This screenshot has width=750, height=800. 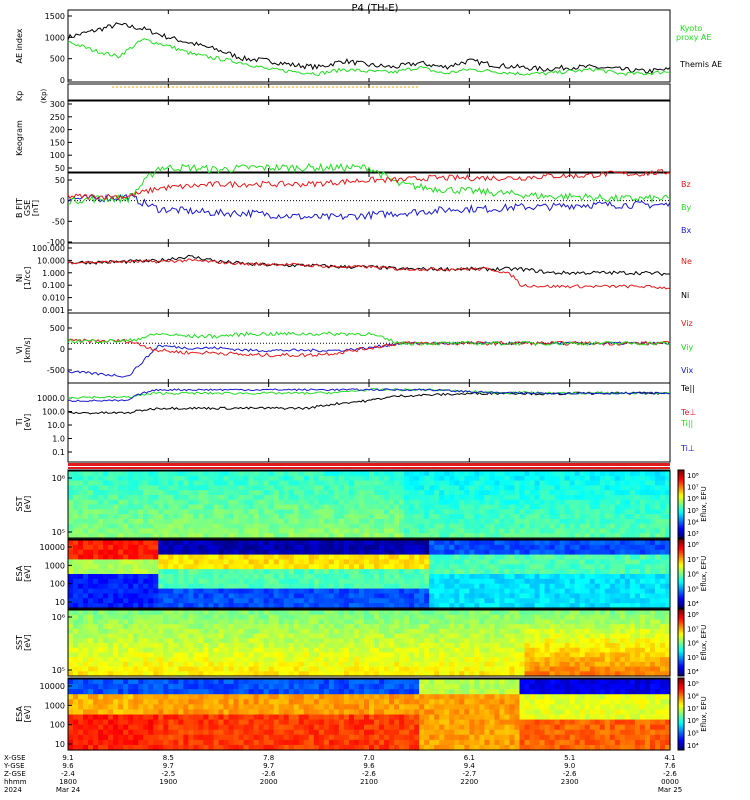 I want to click on ytick-label-b-3: -100, so click(x=56, y=242).